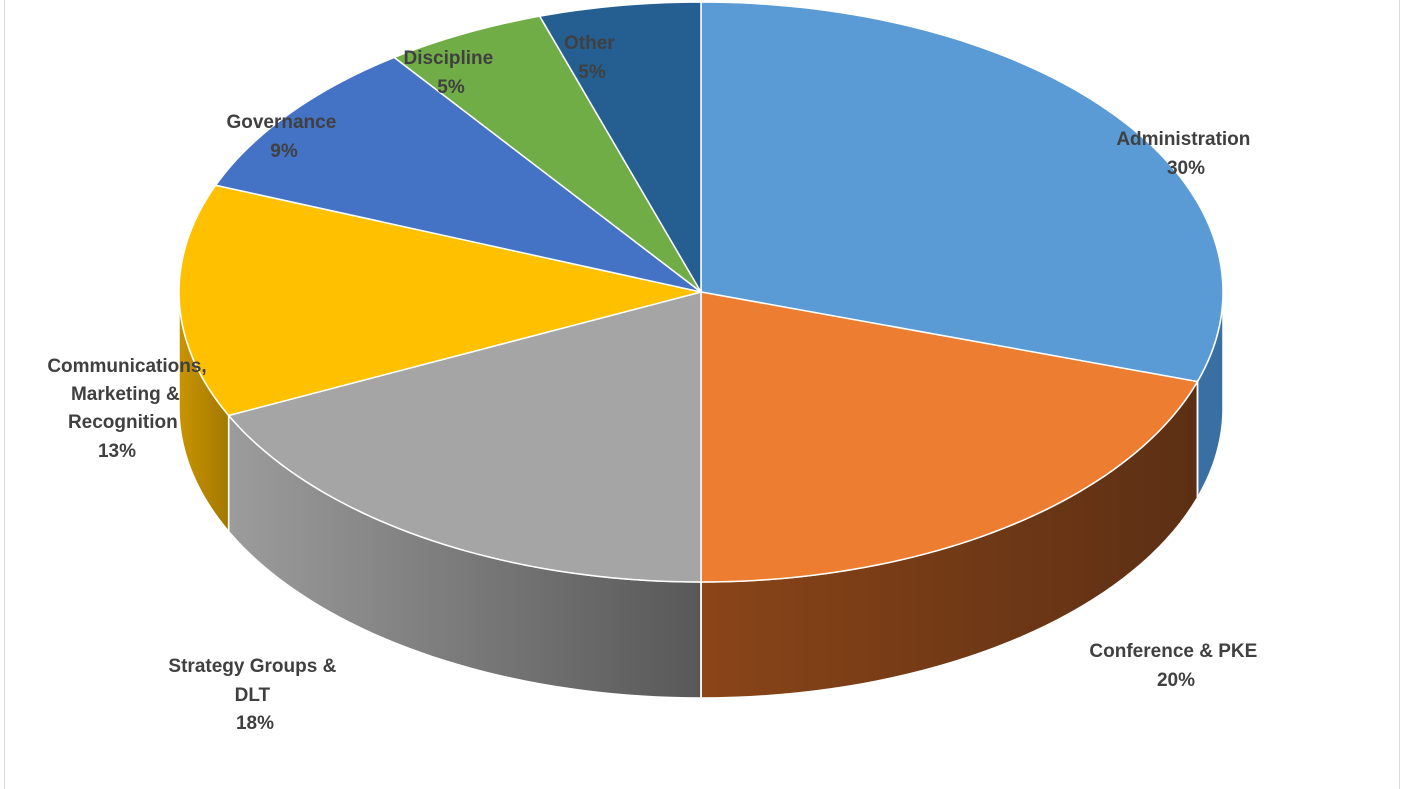 This screenshot has width=1404, height=789. I want to click on label-strategy: Strategy Groups & DLT 18%, so click(254, 695).